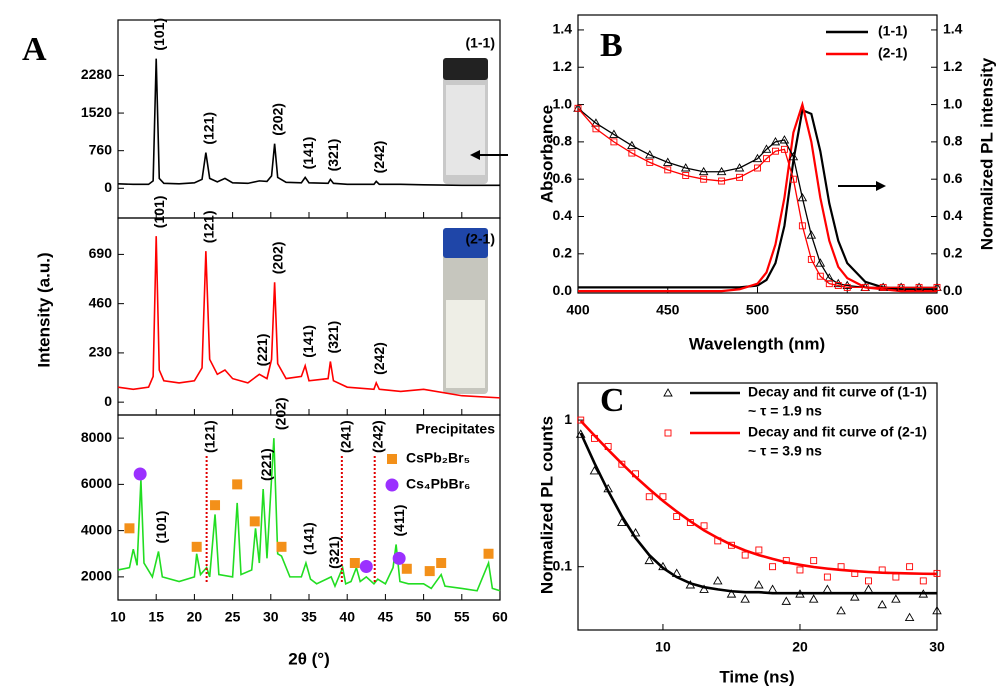 Image resolution: width=1003 pixels, height=689 pixels. Describe the element at coordinates (480, 239) in the screenshot. I see `subplot-title: (2-1)` at that location.